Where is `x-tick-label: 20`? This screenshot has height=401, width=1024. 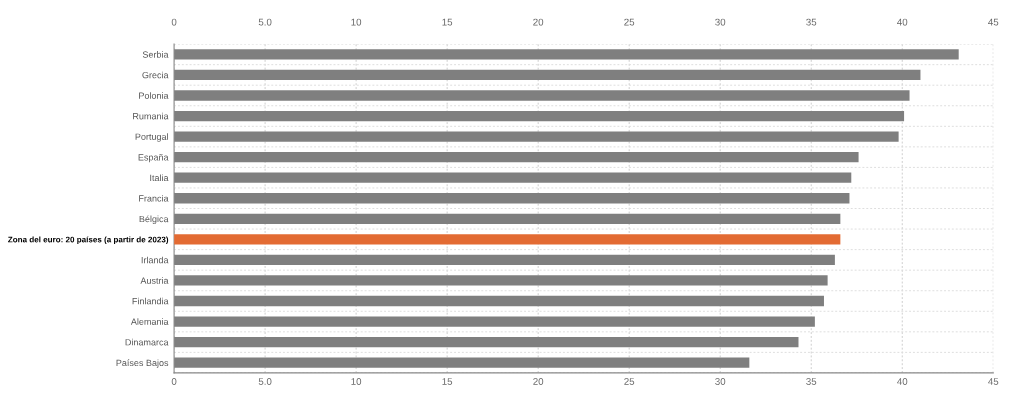
x-tick-label: 20 is located at coordinates (538, 381).